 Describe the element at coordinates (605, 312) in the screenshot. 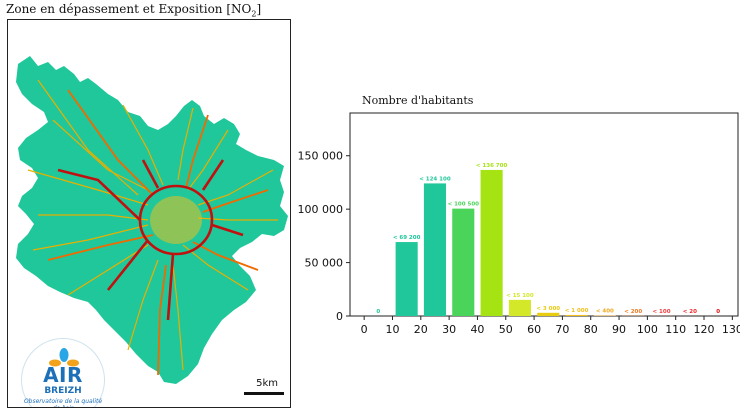

I see `bar-label: < 400` at that location.